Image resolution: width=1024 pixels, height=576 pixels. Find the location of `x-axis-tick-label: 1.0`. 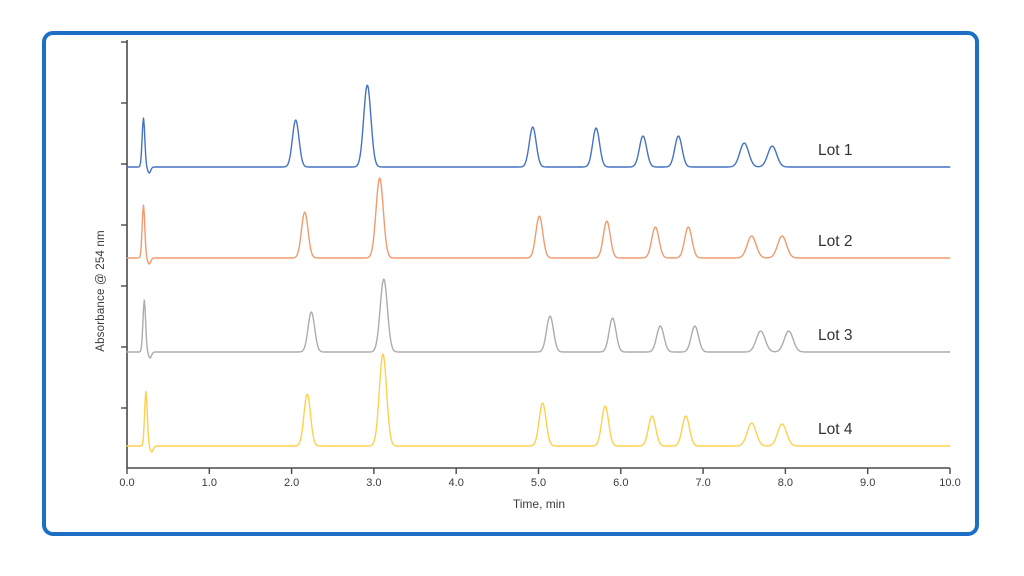

x-axis-tick-label: 1.0 is located at coordinates (209, 483).